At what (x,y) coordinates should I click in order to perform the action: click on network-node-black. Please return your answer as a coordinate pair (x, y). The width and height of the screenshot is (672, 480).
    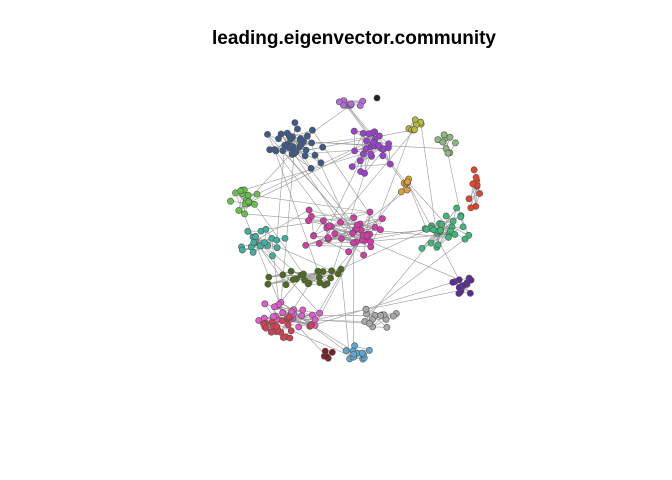
    Looking at the image, I should click on (377, 98).